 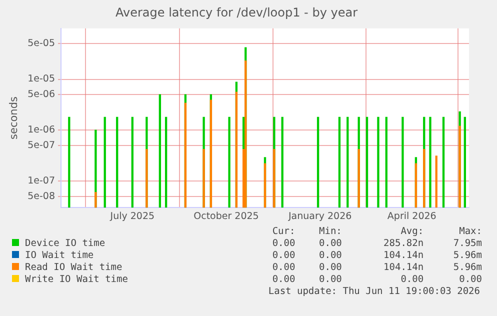 I want to click on text: 7.95m, so click(x=467, y=244).